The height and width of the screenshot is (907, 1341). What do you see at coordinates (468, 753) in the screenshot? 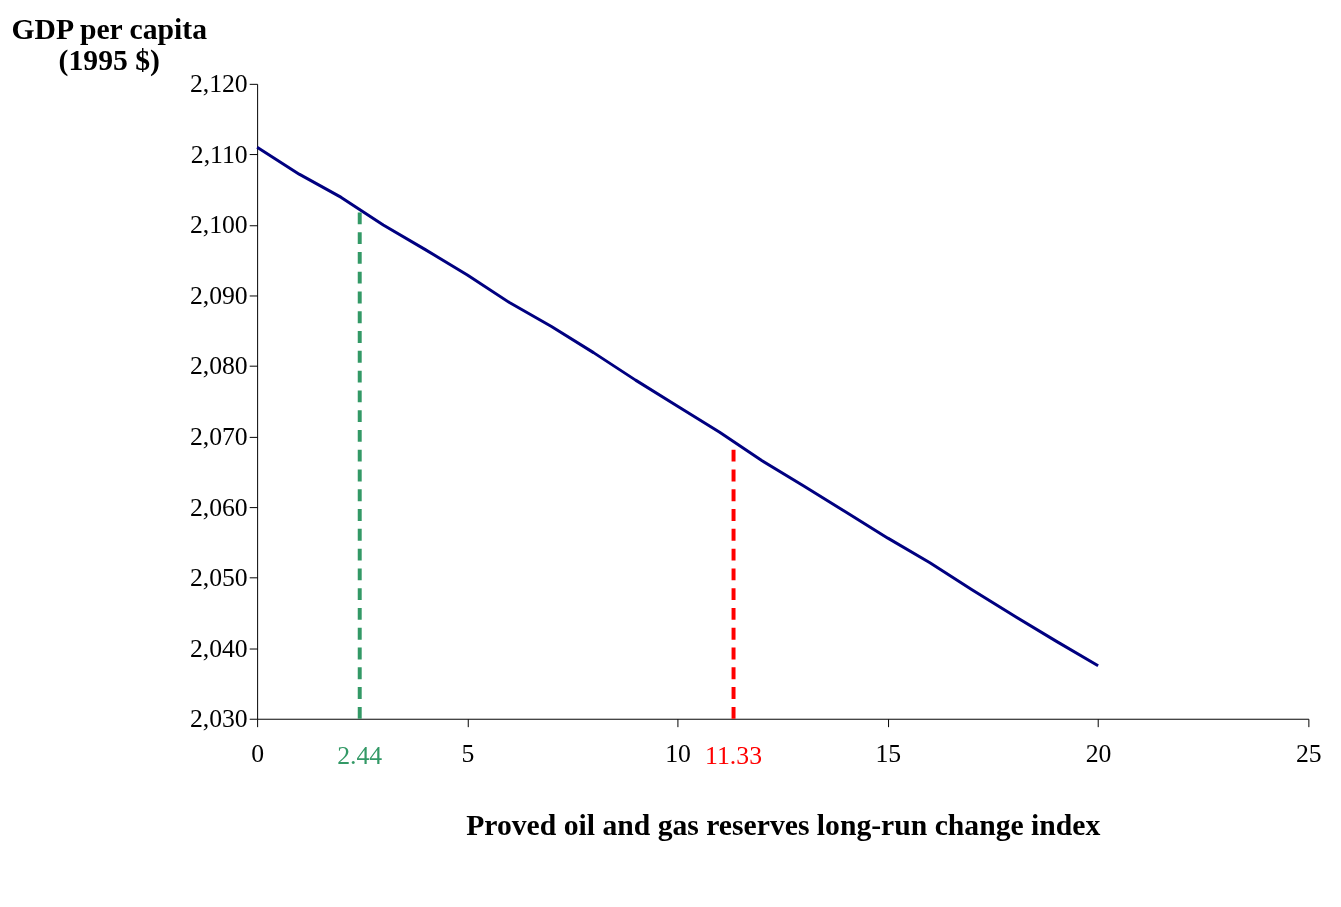
I see `x-tick-label: 5` at bounding box center [468, 753].